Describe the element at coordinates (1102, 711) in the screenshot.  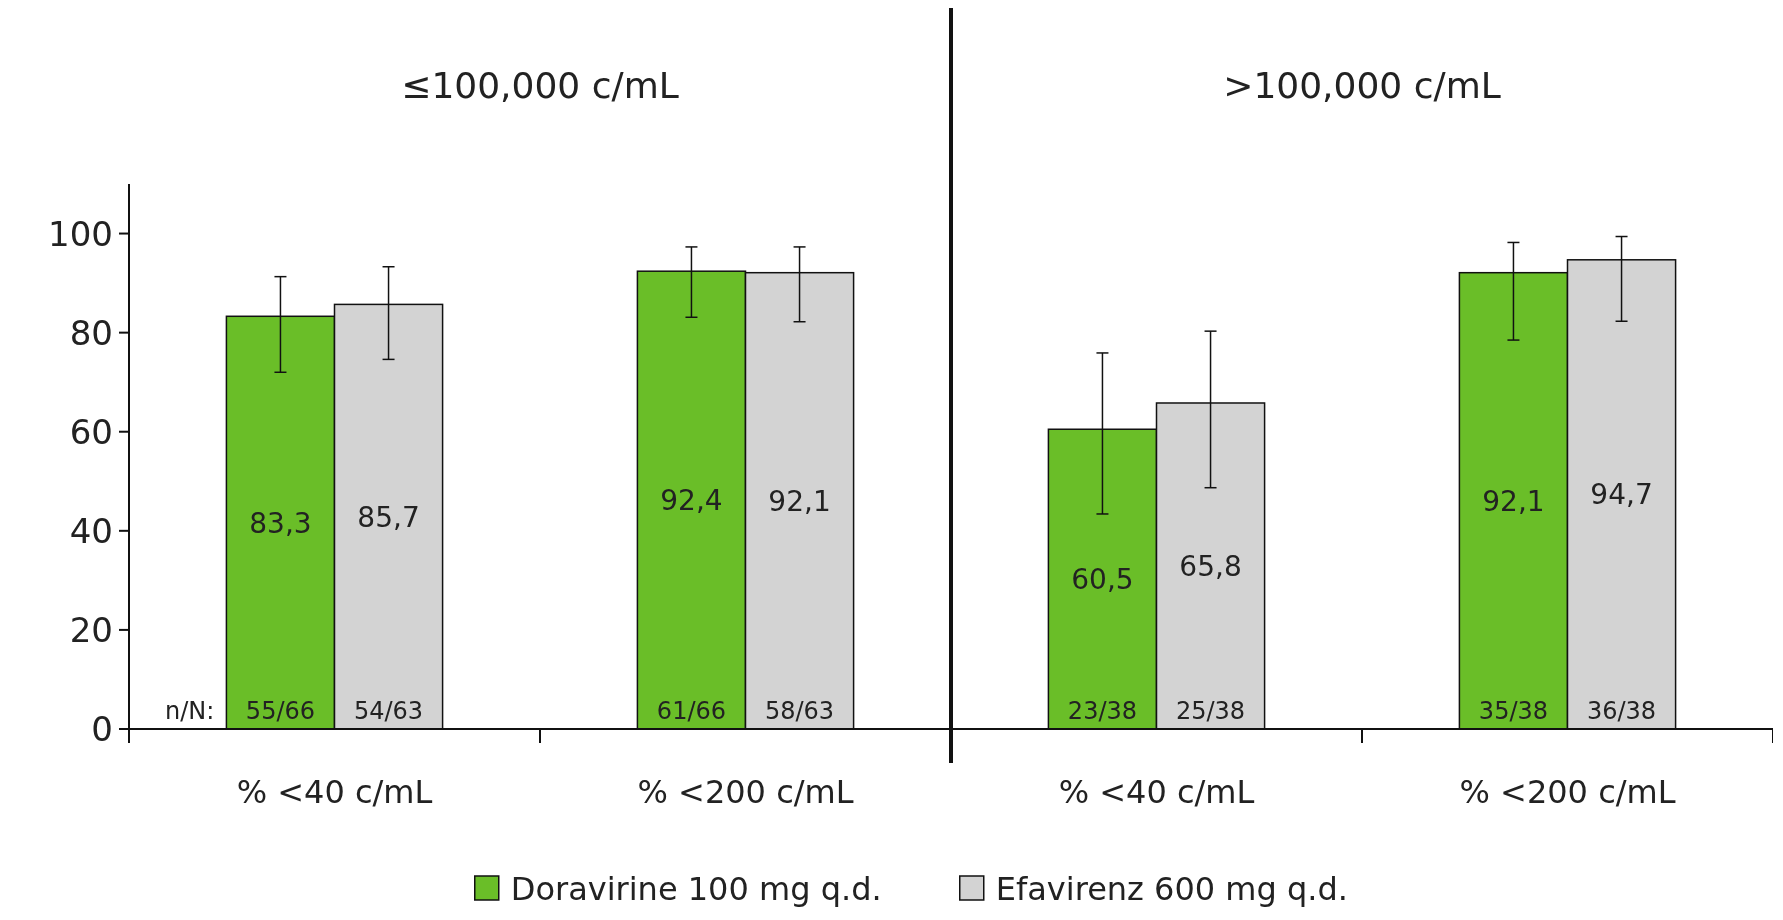
I see `annotation: 23/38` at that location.